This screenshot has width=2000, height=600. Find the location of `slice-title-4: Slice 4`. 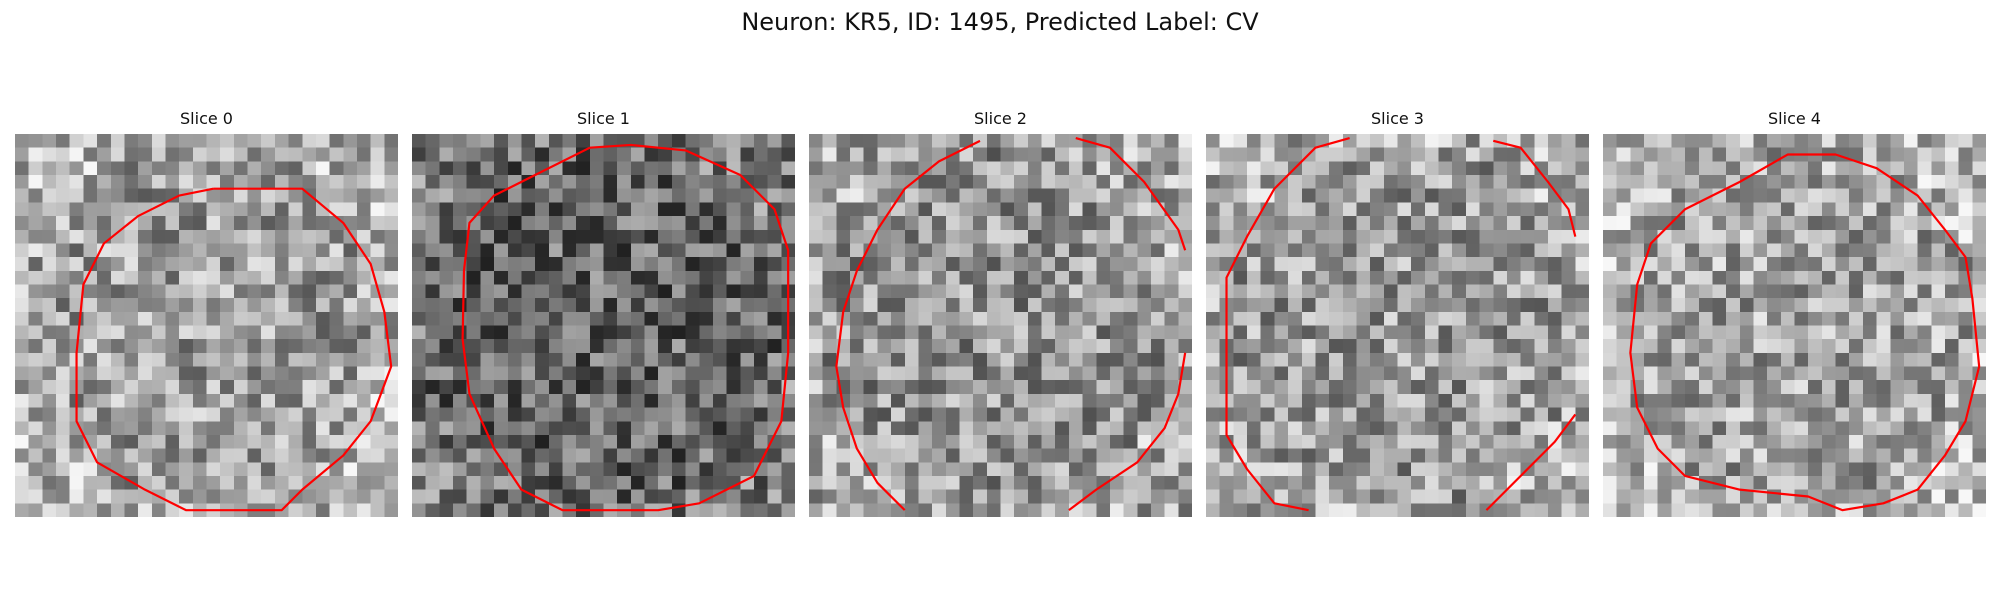

slice-title-4: Slice 4 is located at coordinates (1794, 118).